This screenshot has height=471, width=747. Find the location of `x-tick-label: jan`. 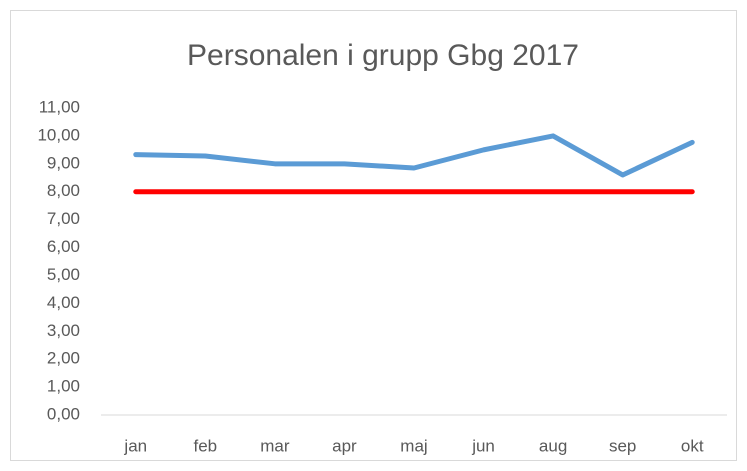

x-tick-label: jan is located at coordinates (135, 445).